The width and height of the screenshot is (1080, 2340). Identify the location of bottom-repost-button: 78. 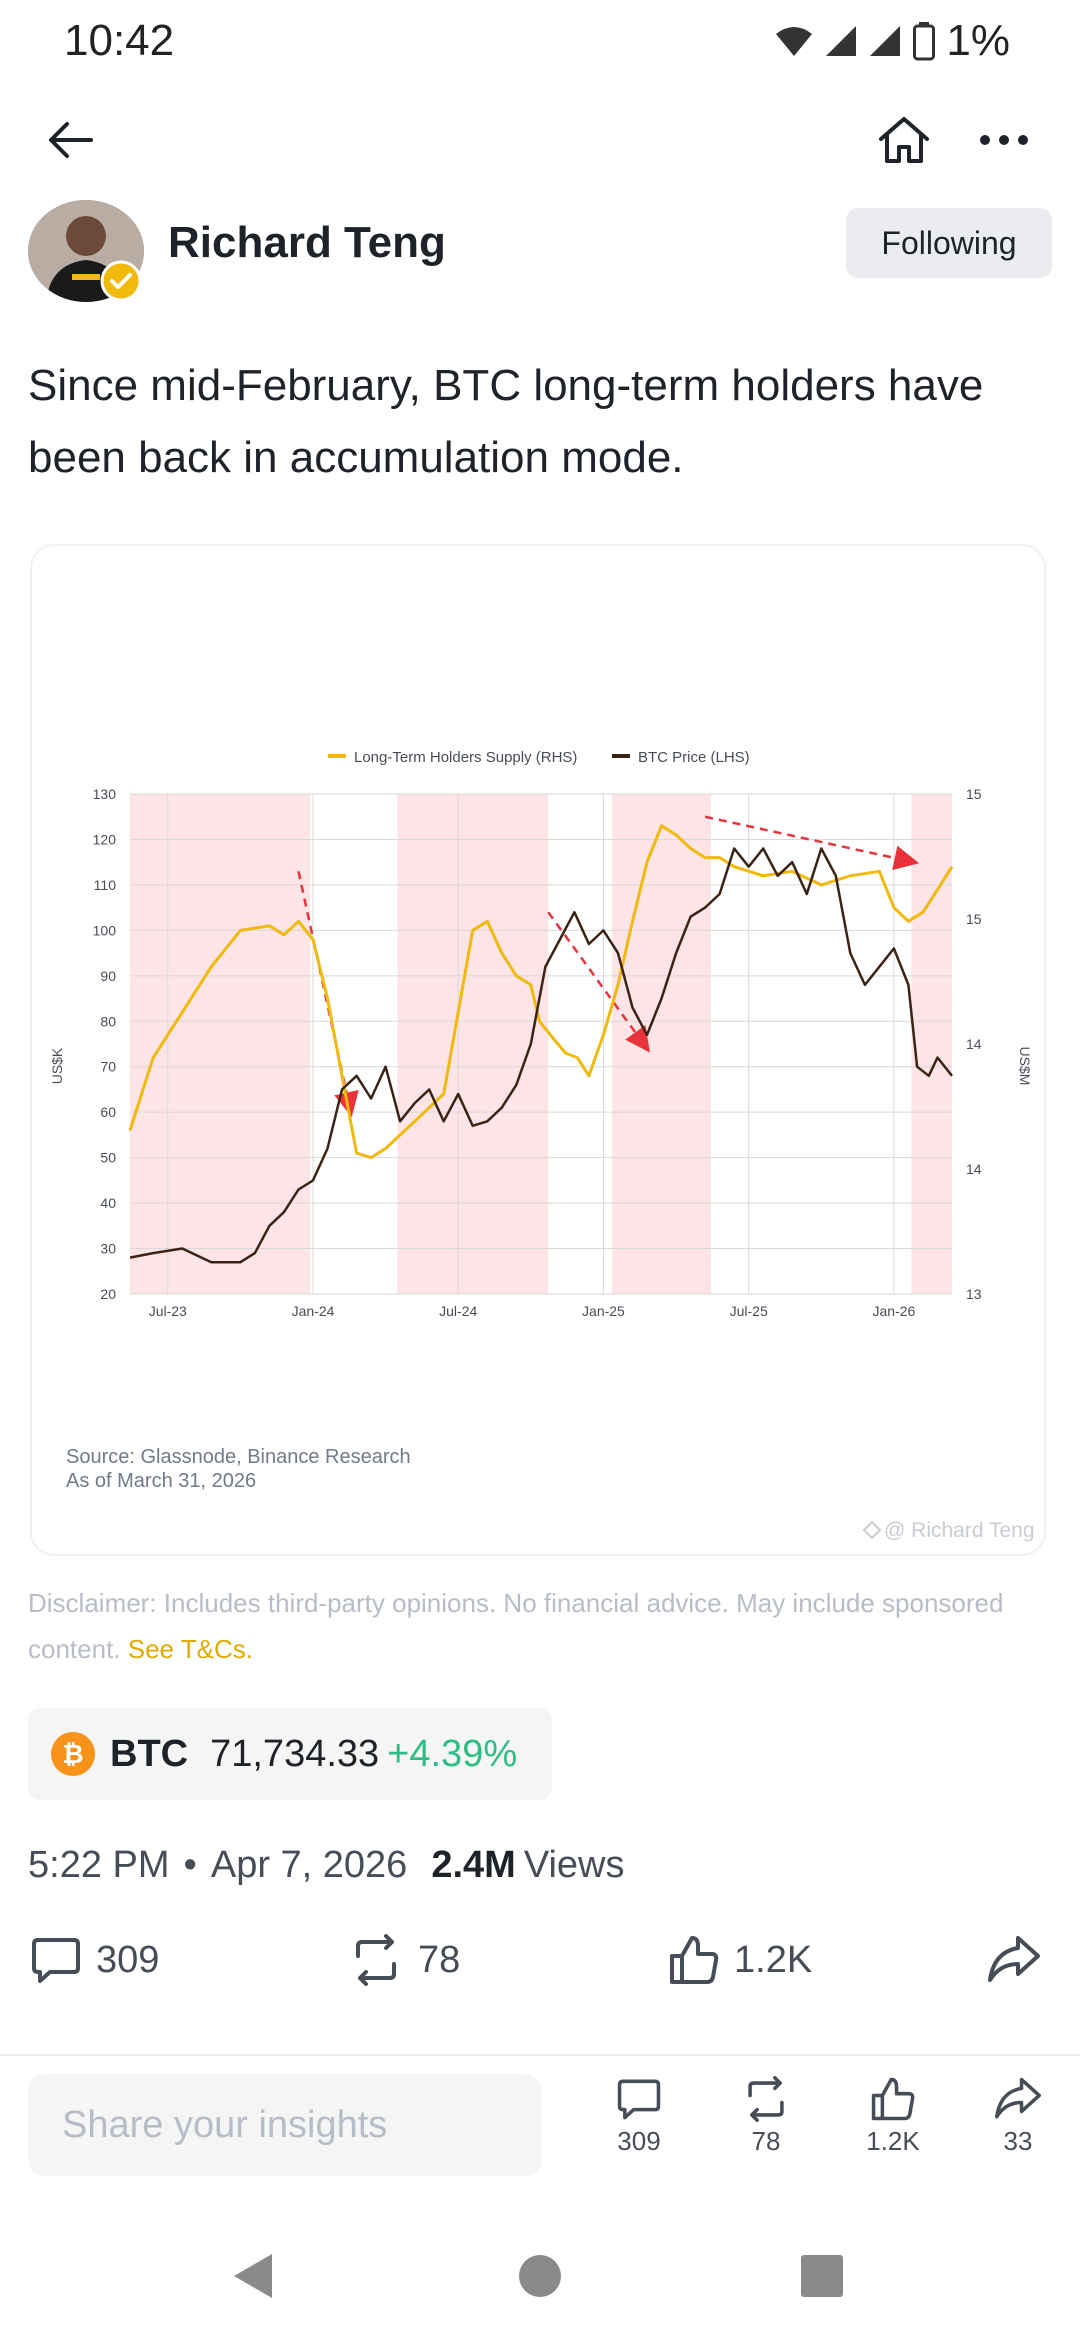
(766, 2116).